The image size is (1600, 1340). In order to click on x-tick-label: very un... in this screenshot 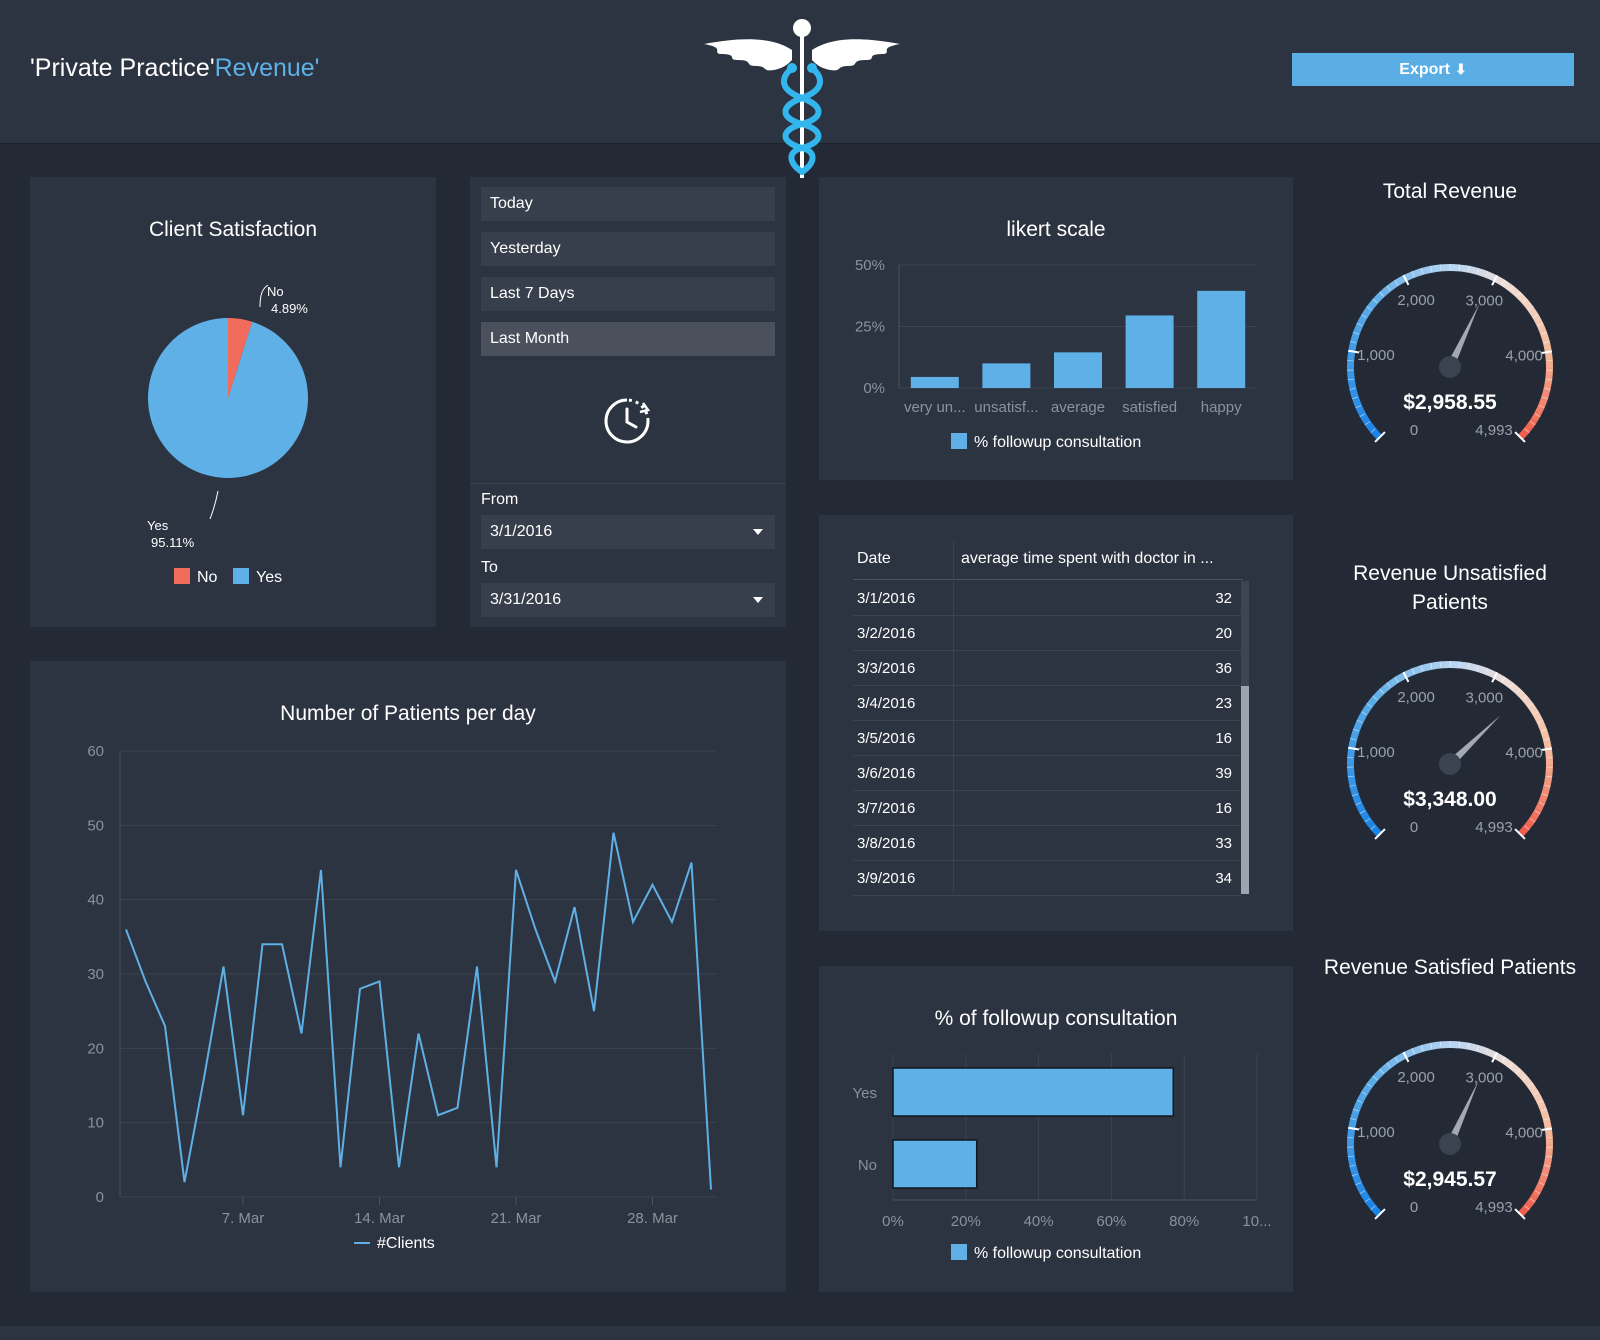, I will do `click(935, 407)`.